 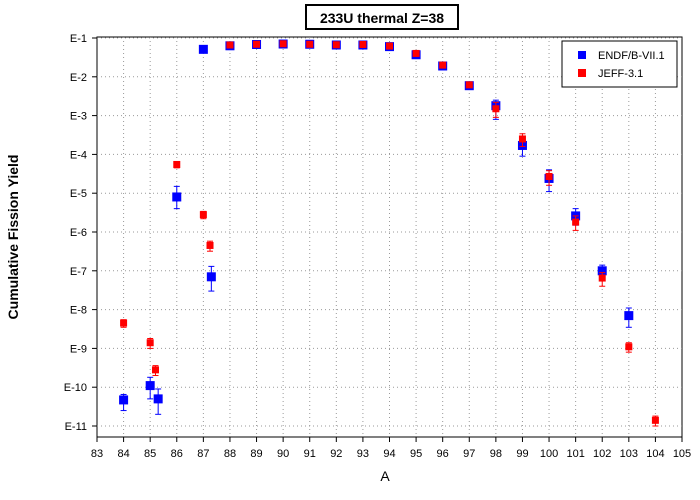 What do you see at coordinates (549, 454) in the screenshot?
I see `x-tick-label: 100` at bounding box center [549, 454].